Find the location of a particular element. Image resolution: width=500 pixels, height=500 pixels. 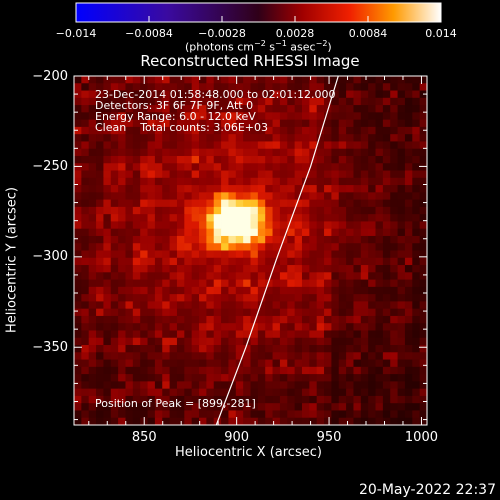

date-stamp: 20-May-2022 22:37 is located at coordinates (427, 490).